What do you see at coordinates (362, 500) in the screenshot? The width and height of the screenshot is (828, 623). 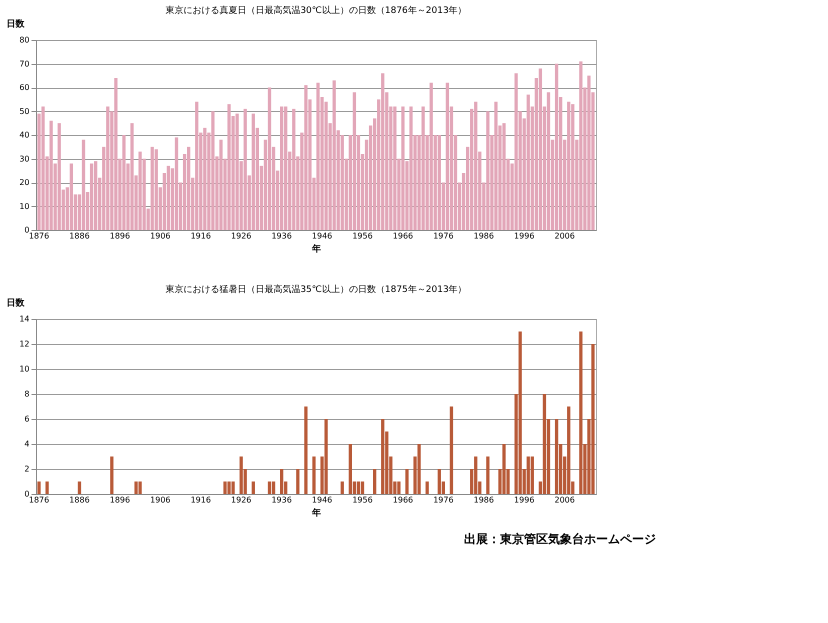 I see `x-tick-label: 1956` at bounding box center [362, 500].